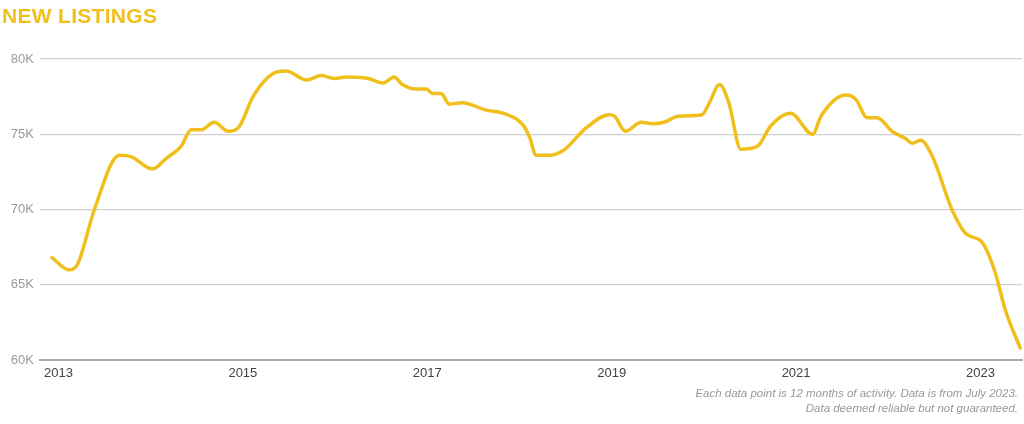  What do you see at coordinates (22, 209) in the screenshot?
I see `y-tick-label: 70K` at bounding box center [22, 209].